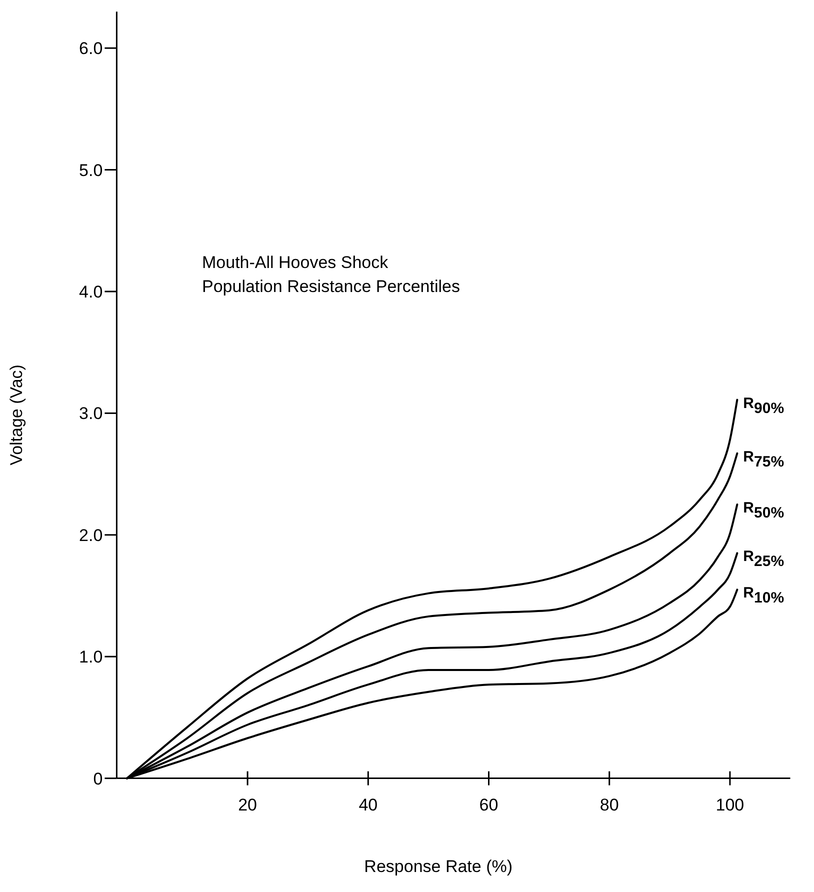 This screenshot has width=814, height=892. I want to click on y-tick-label: 4.0, so click(91, 292).